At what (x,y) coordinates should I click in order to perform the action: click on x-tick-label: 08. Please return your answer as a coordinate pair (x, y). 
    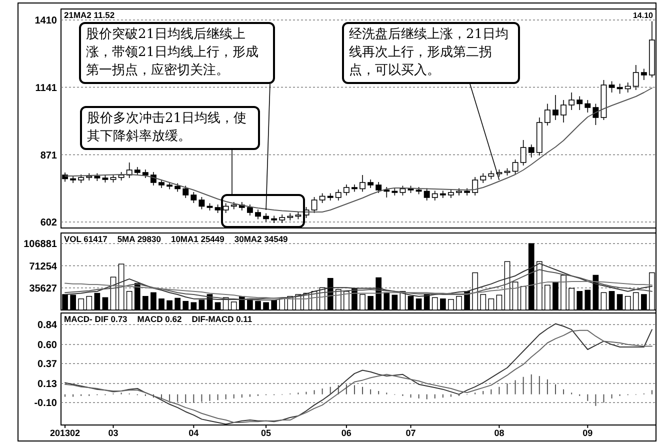
    Looking at the image, I should click on (499, 433).